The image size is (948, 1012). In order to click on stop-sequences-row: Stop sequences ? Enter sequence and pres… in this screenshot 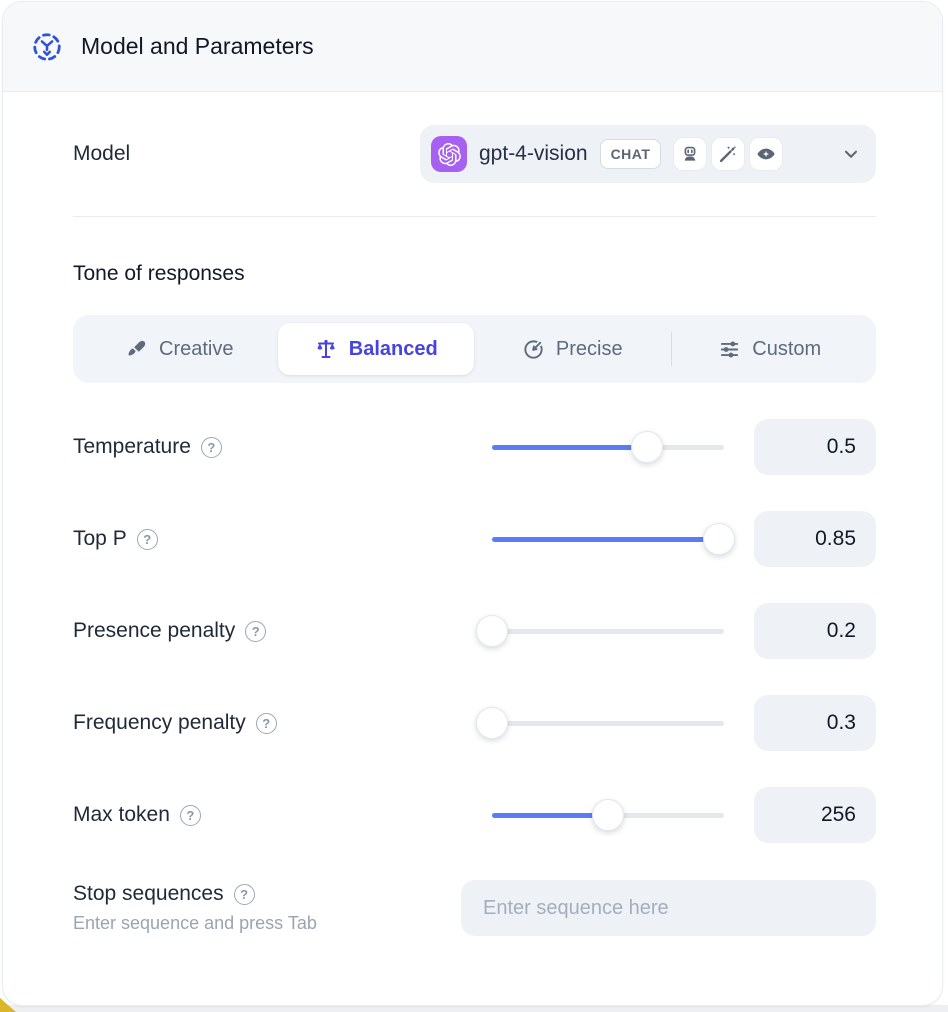, I will do `click(474, 908)`.